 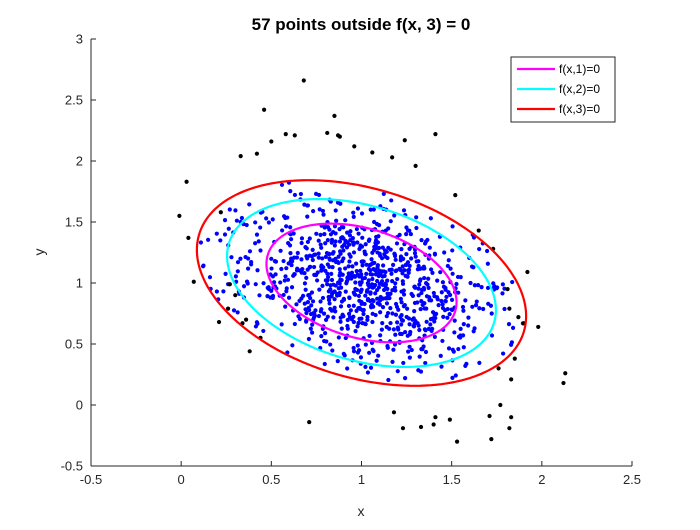 I want to click on x-tick-label: 1, so click(x=361, y=479).